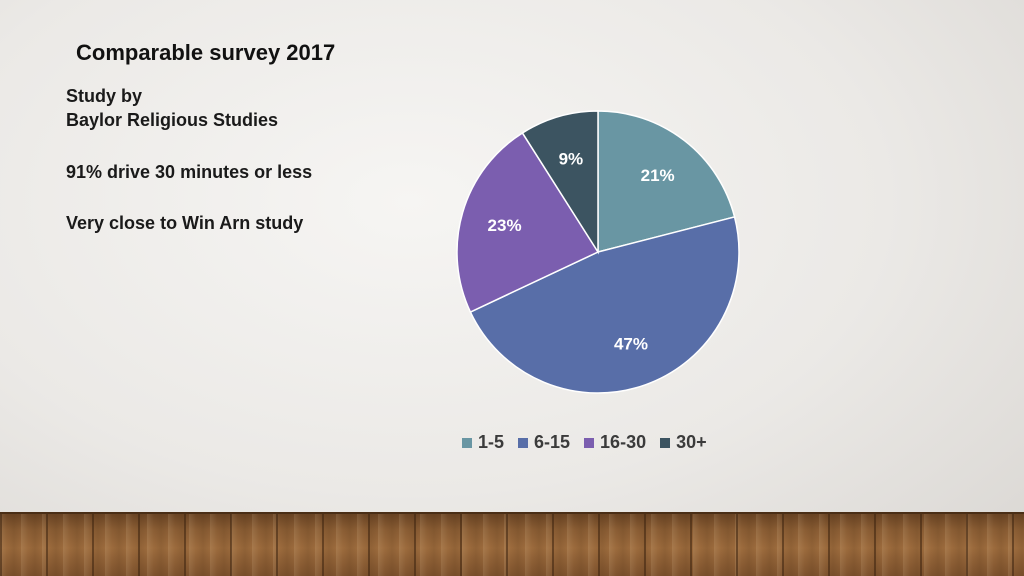  I want to click on slide-title: Comparable survey 2017, so click(206, 52).